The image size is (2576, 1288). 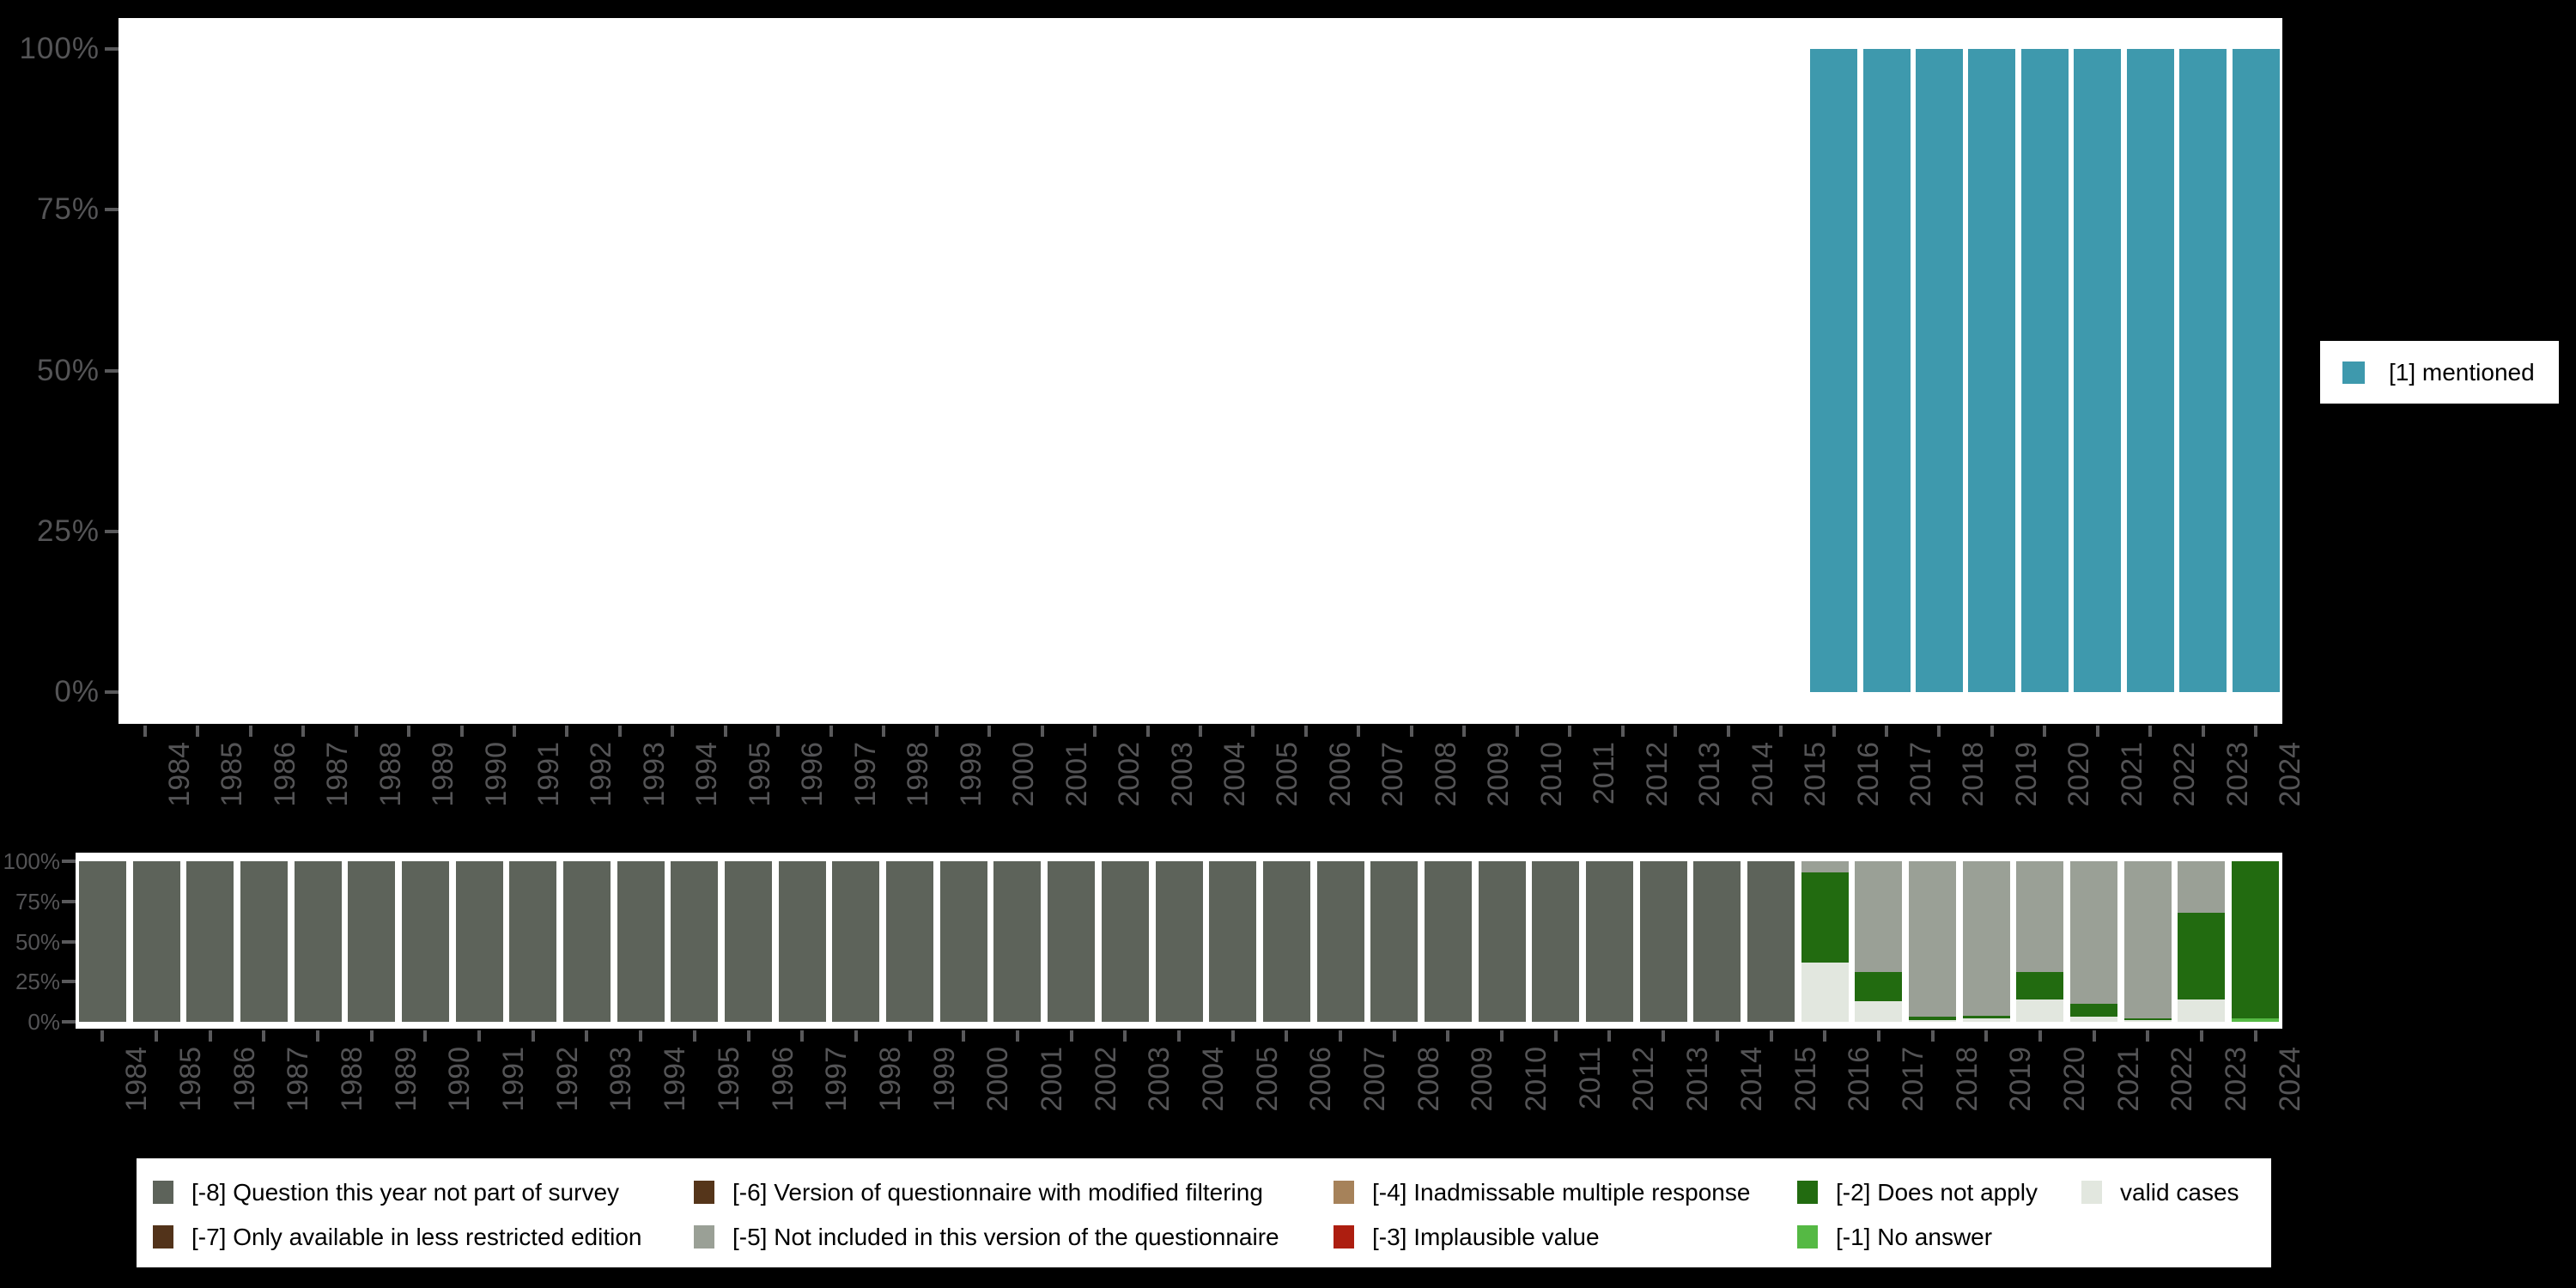 I want to click on x-axis-year-label: 2002, so click(x=1129, y=775).